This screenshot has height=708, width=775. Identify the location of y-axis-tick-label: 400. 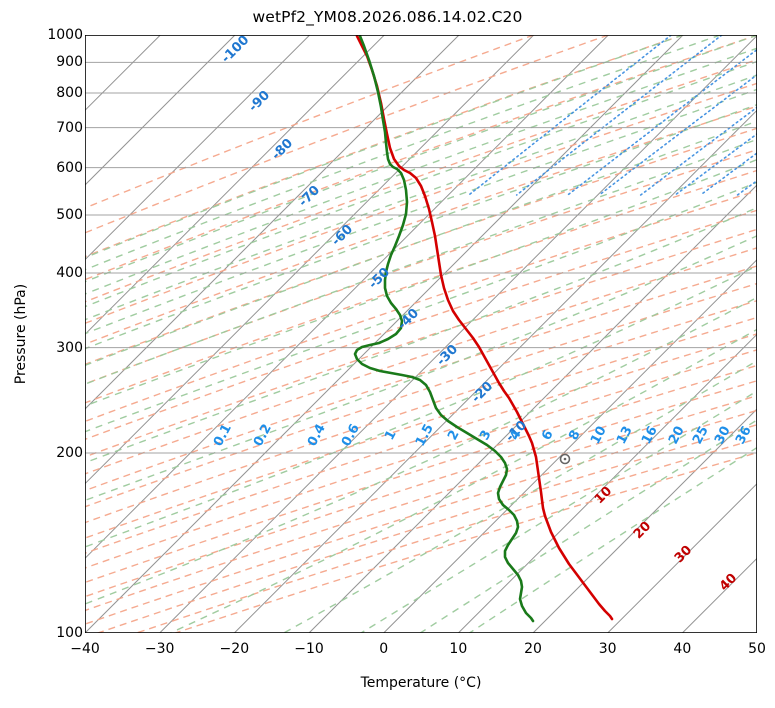
(69, 272).